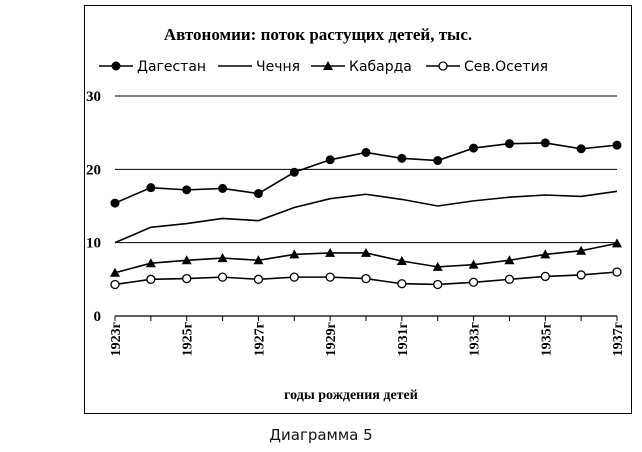 The width and height of the screenshot is (642, 452). What do you see at coordinates (380, 67) in the screenshot?
I see `legend-label: Кабарда` at bounding box center [380, 67].